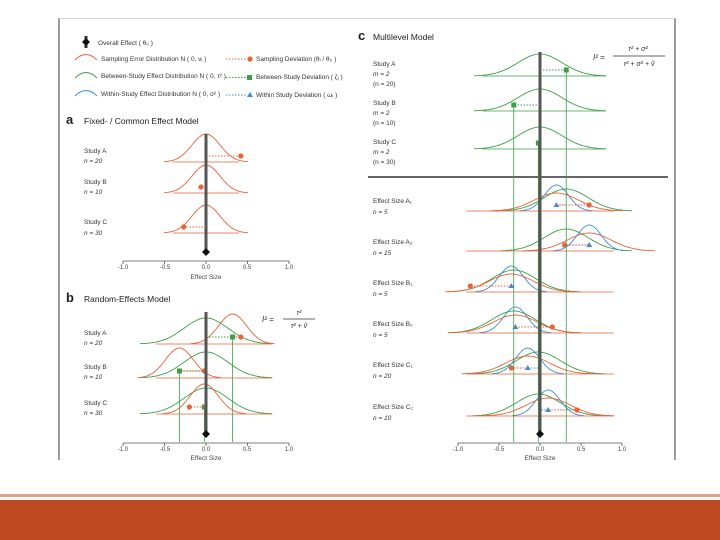 The width and height of the screenshot is (720, 540). Describe the element at coordinates (393, 201) in the screenshot. I see `panel-c-effect-0-name: Effect Size A₁` at that location.